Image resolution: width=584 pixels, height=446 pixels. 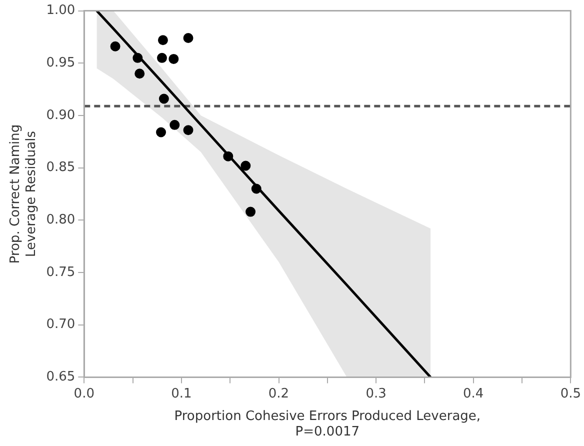 What do you see at coordinates (23, 194) in the screenshot?
I see `y-axis-title: Prop. Correct Naming Leverage Residuals` at bounding box center [23, 194].